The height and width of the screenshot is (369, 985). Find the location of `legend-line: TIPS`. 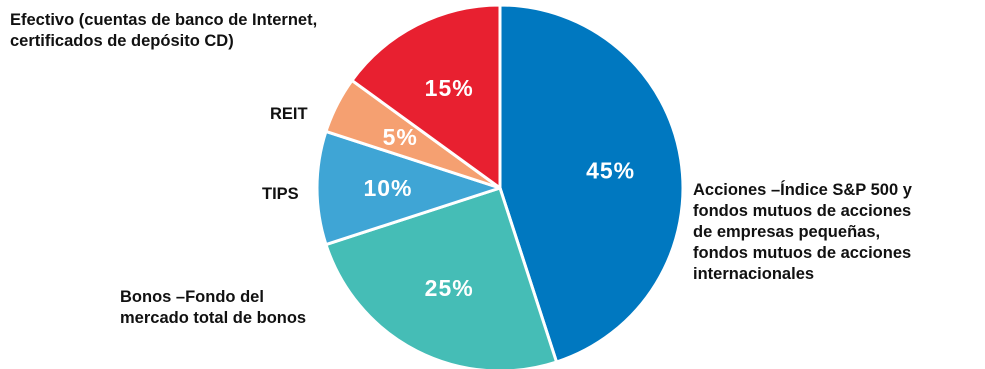

legend-line: TIPS is located at coordinates (280, 194).